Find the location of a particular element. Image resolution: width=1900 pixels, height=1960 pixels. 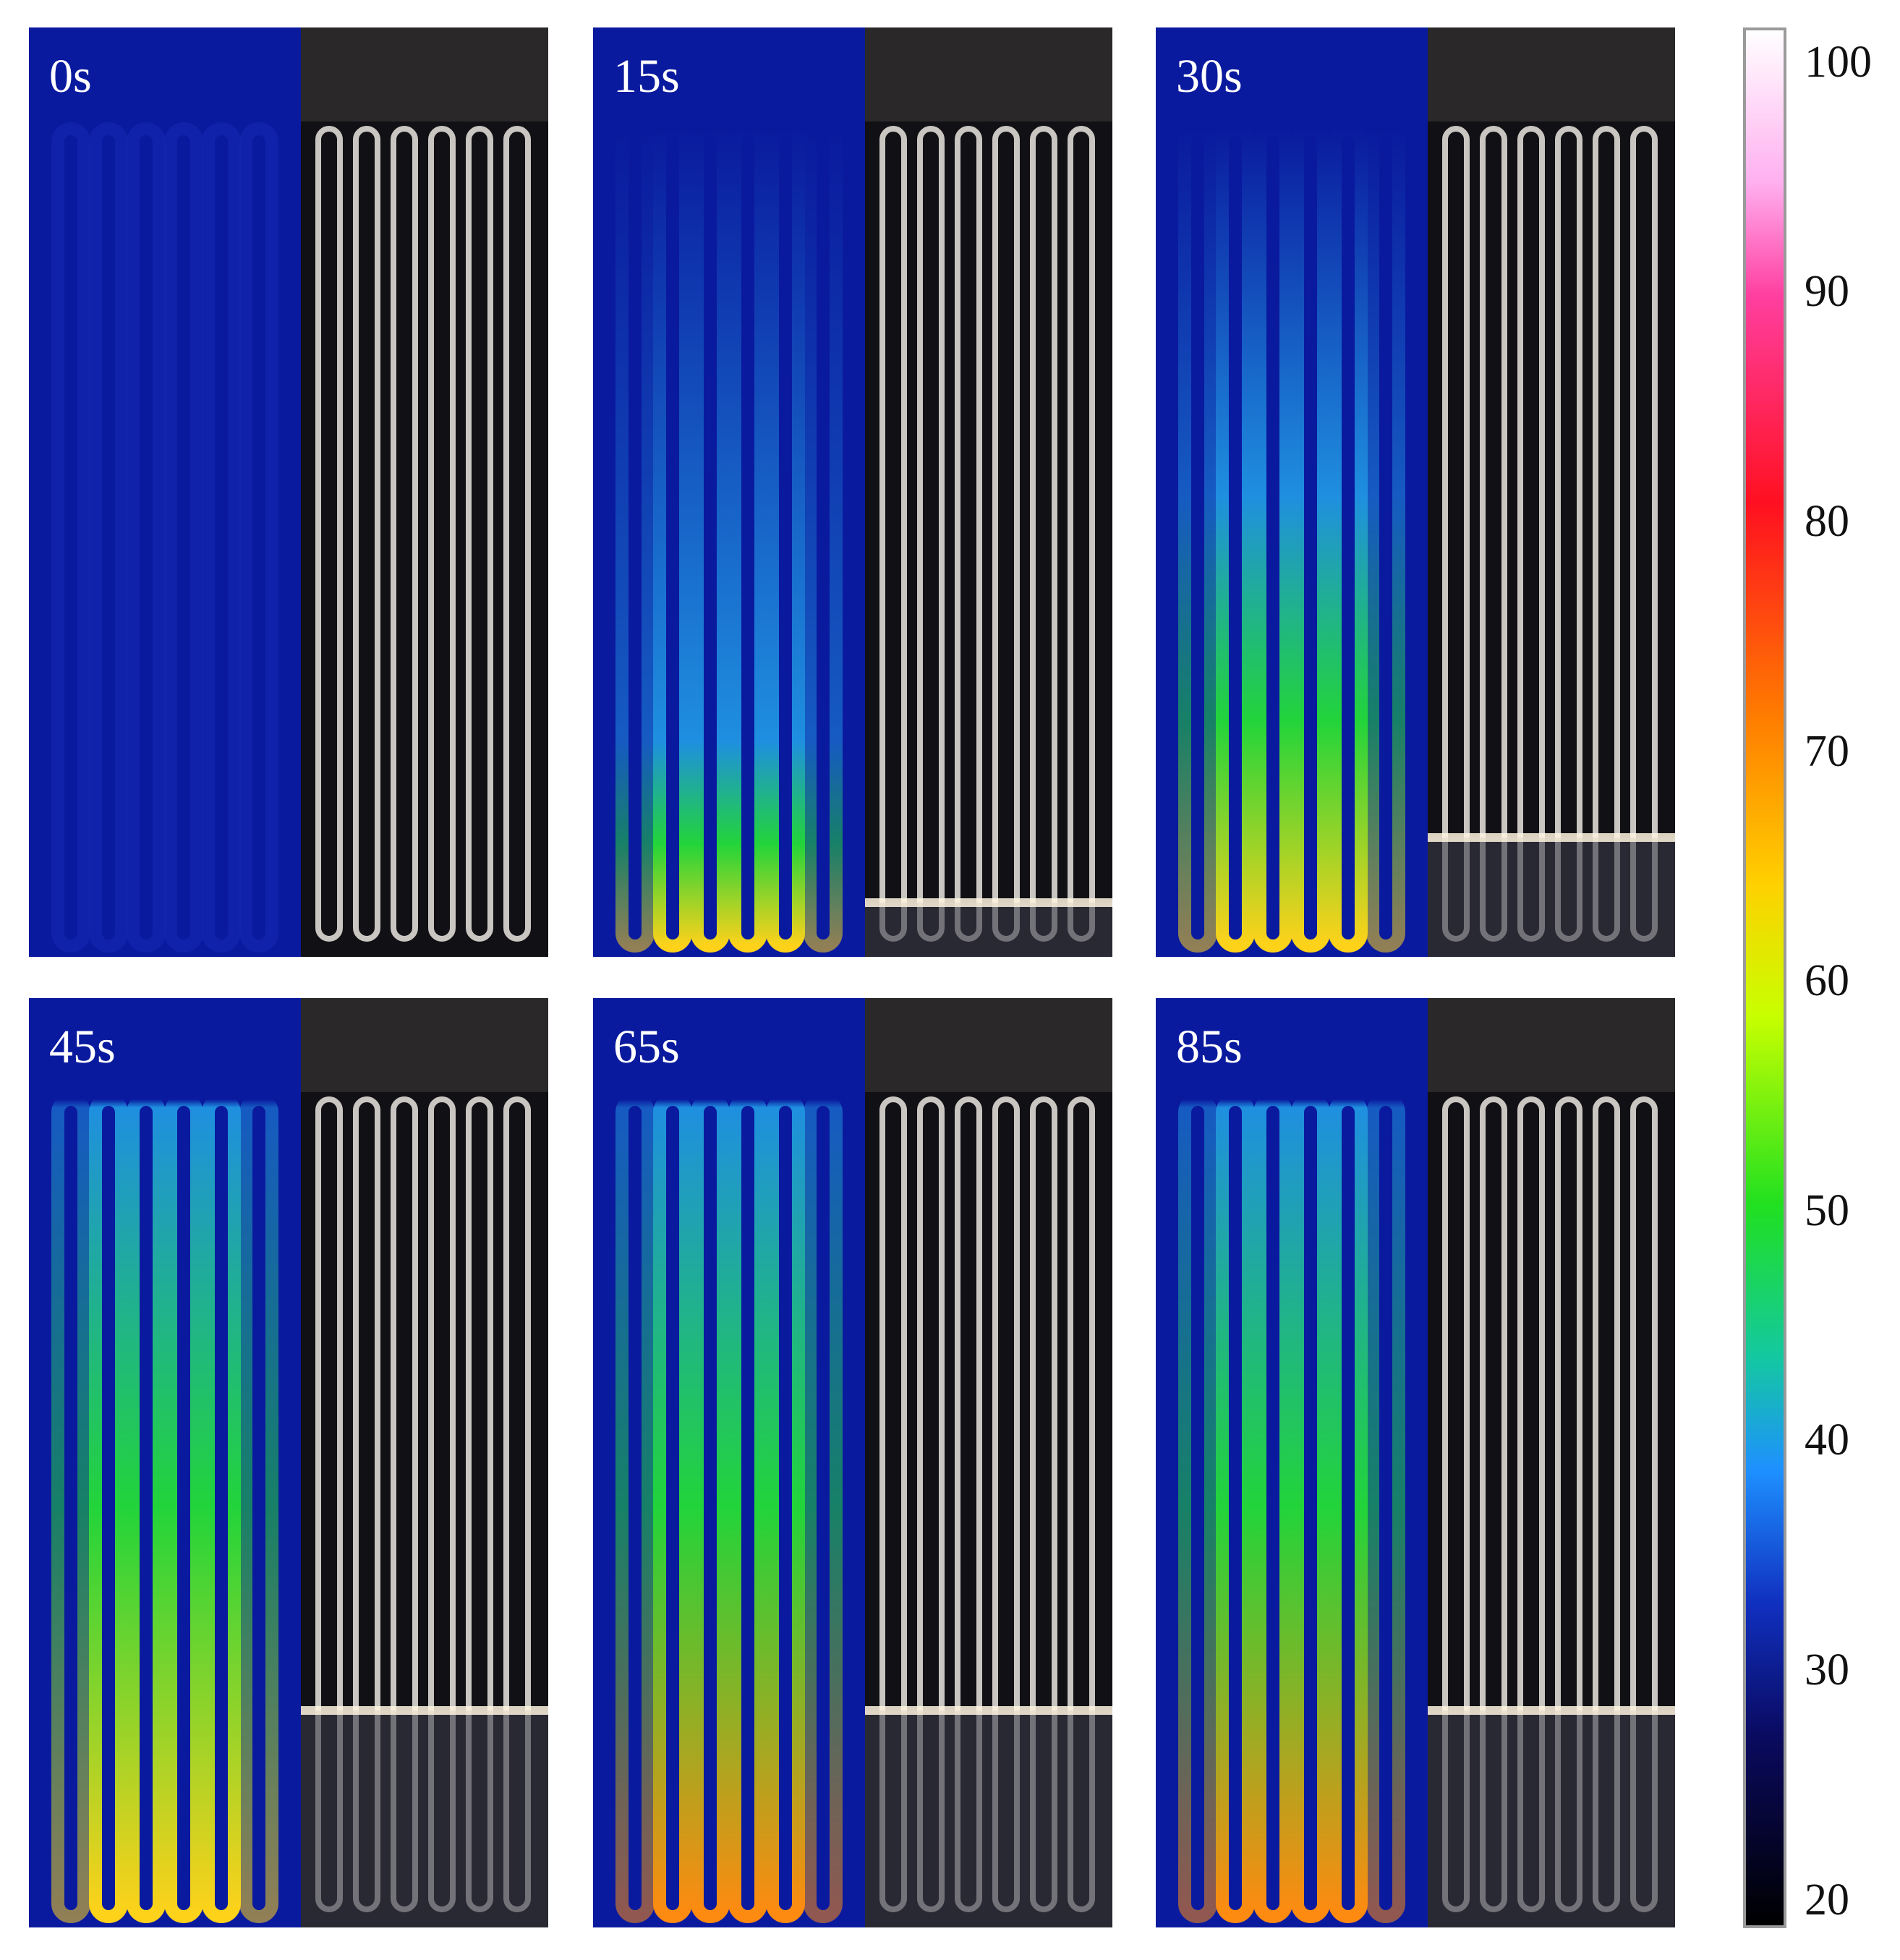

colorbar-tick: 30 is located at coordinates (1827, 1670).